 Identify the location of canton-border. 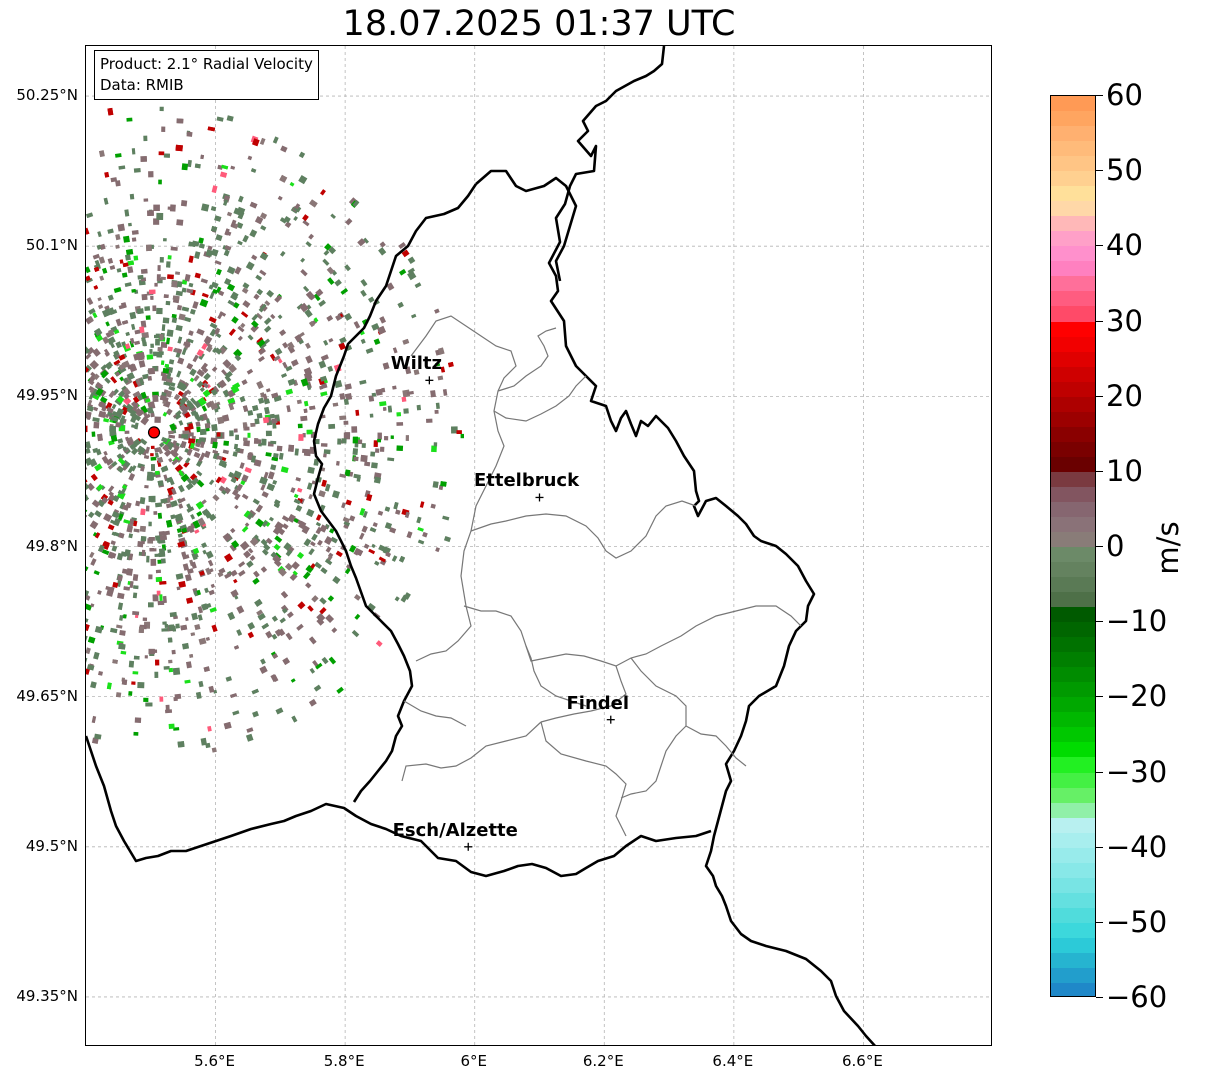
(435, 713).